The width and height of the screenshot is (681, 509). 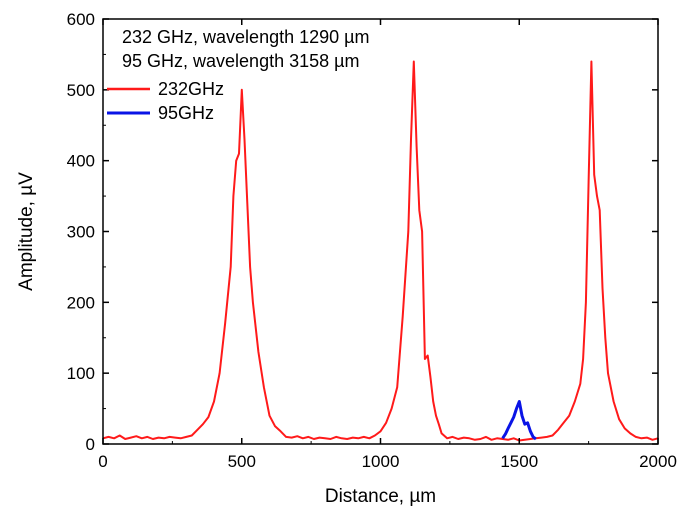 What do you see at coordinates (165, 101) in the screenshot?
I see `legend: 232GHz 95GHz` at bounding box center [165, 101].